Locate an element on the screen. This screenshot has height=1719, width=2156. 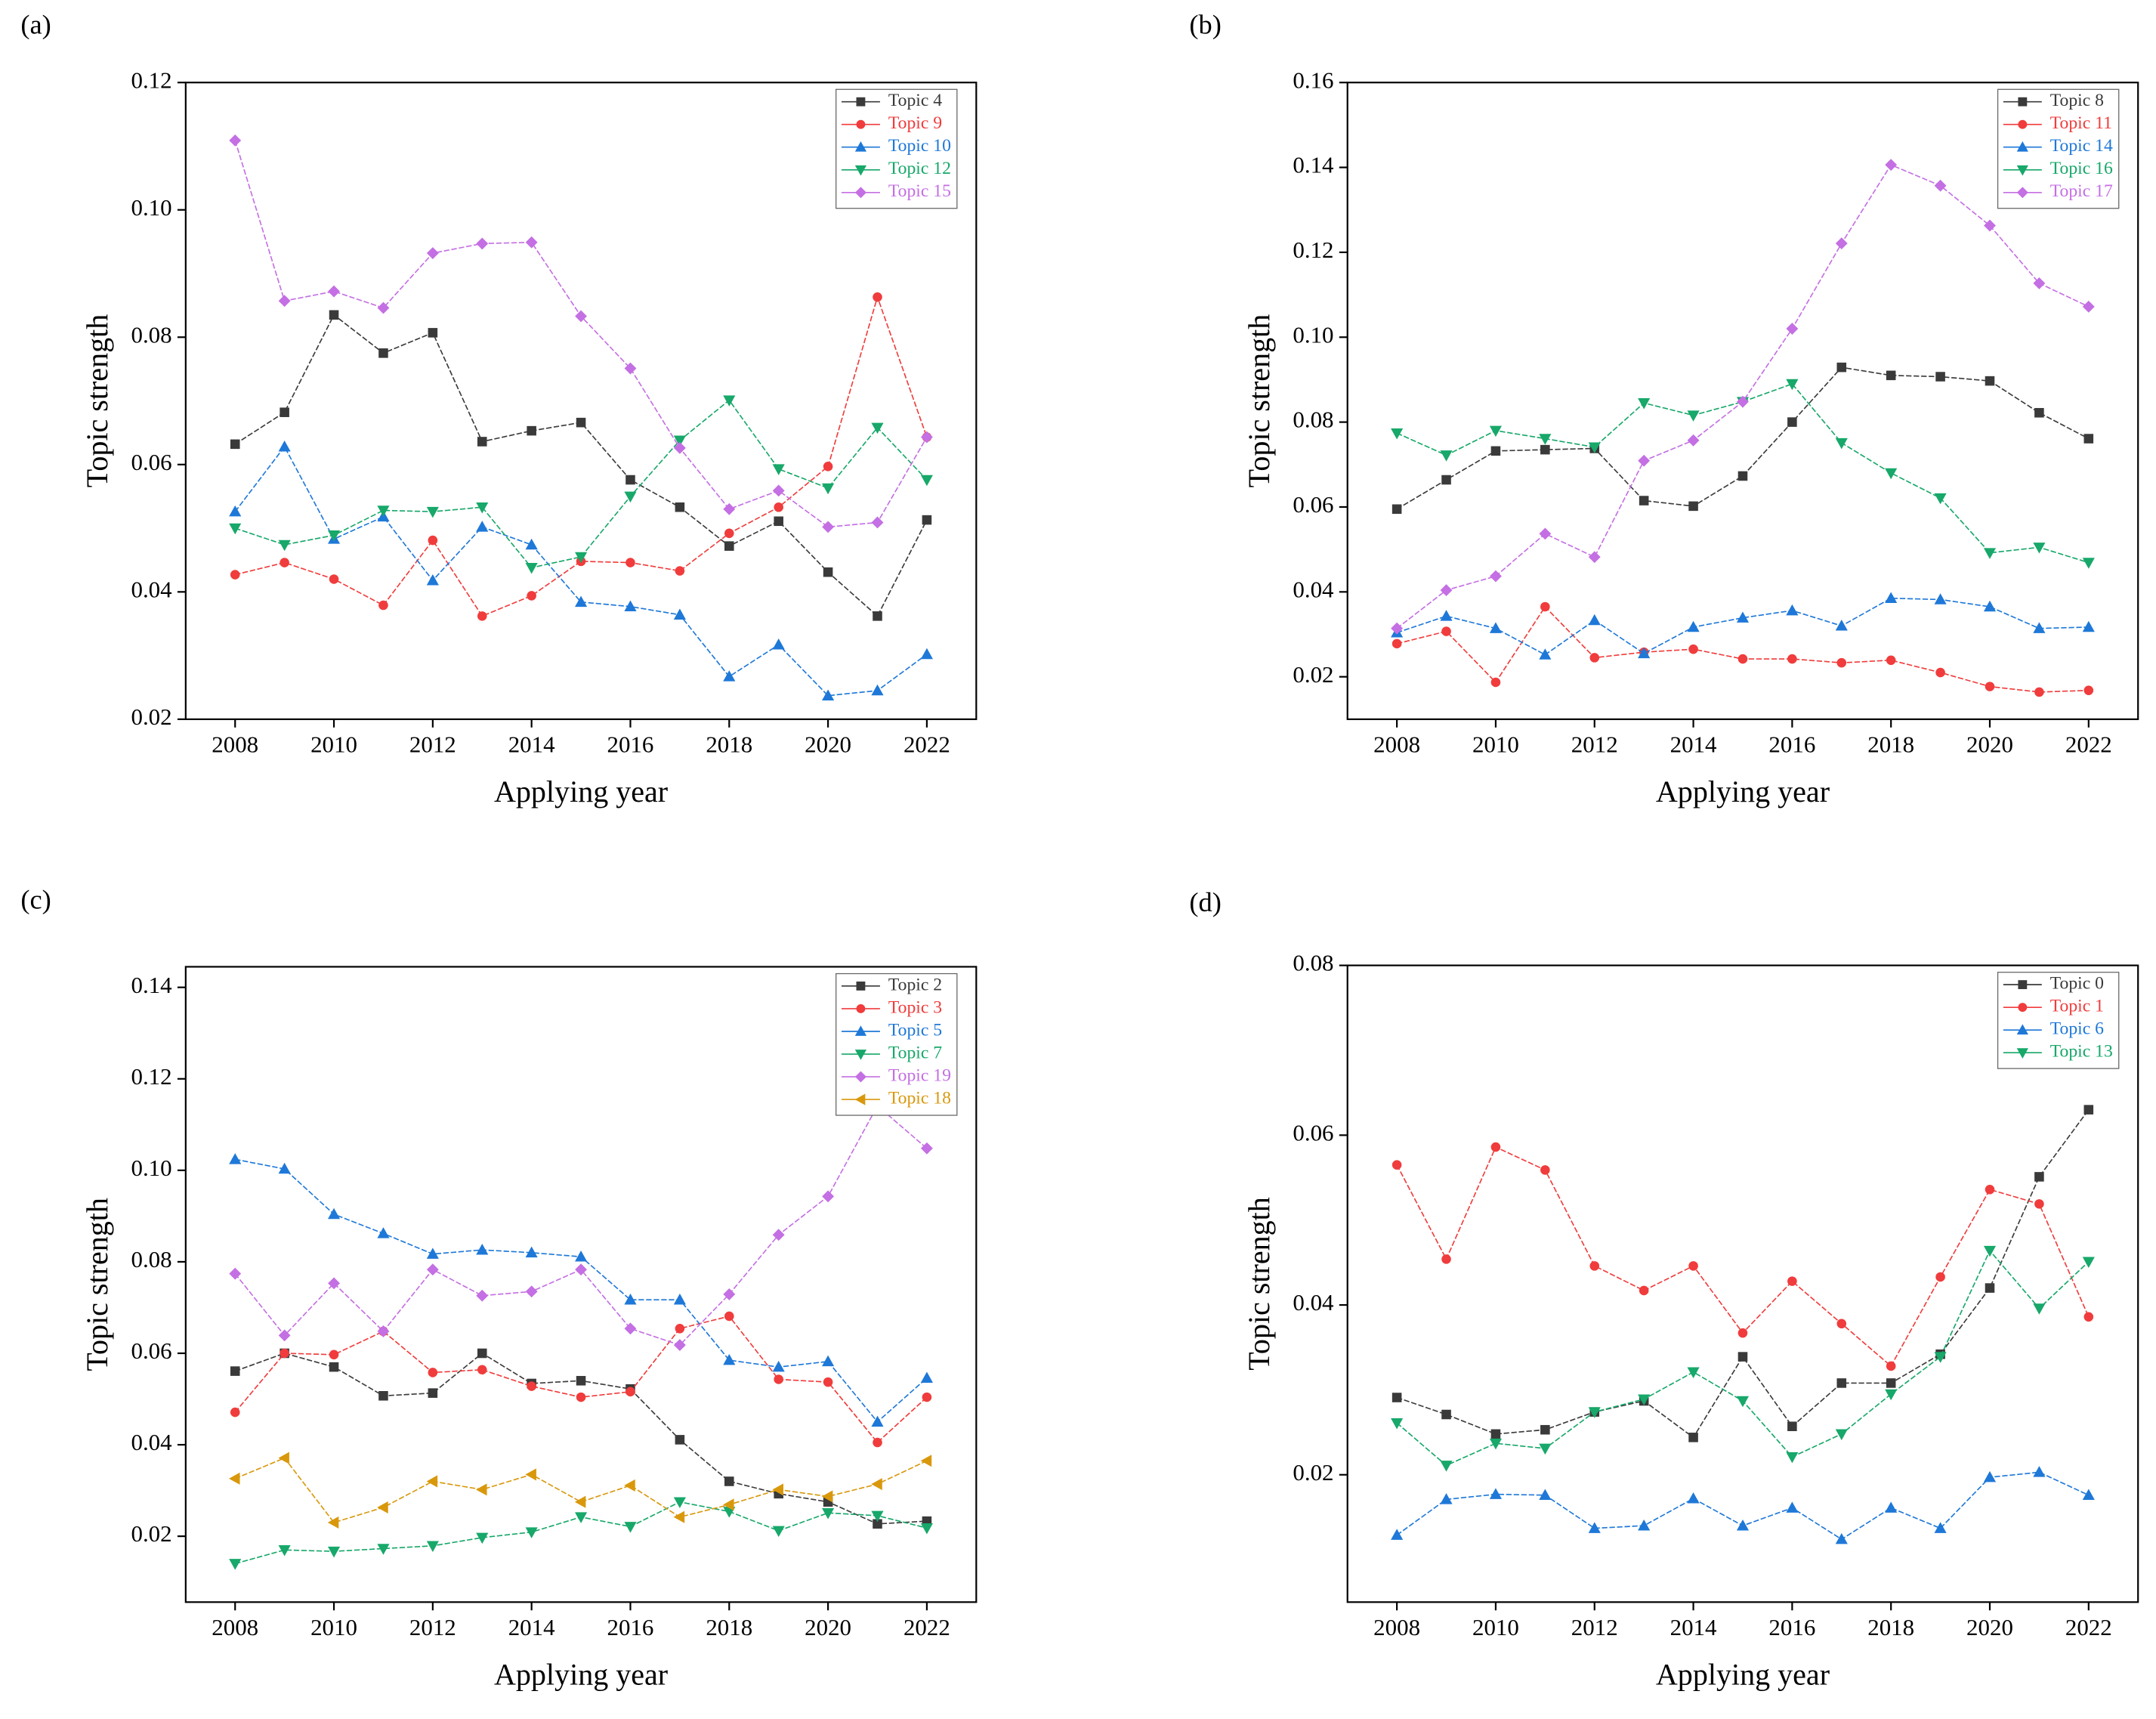
series-line is located at coordinates (1742, 626).